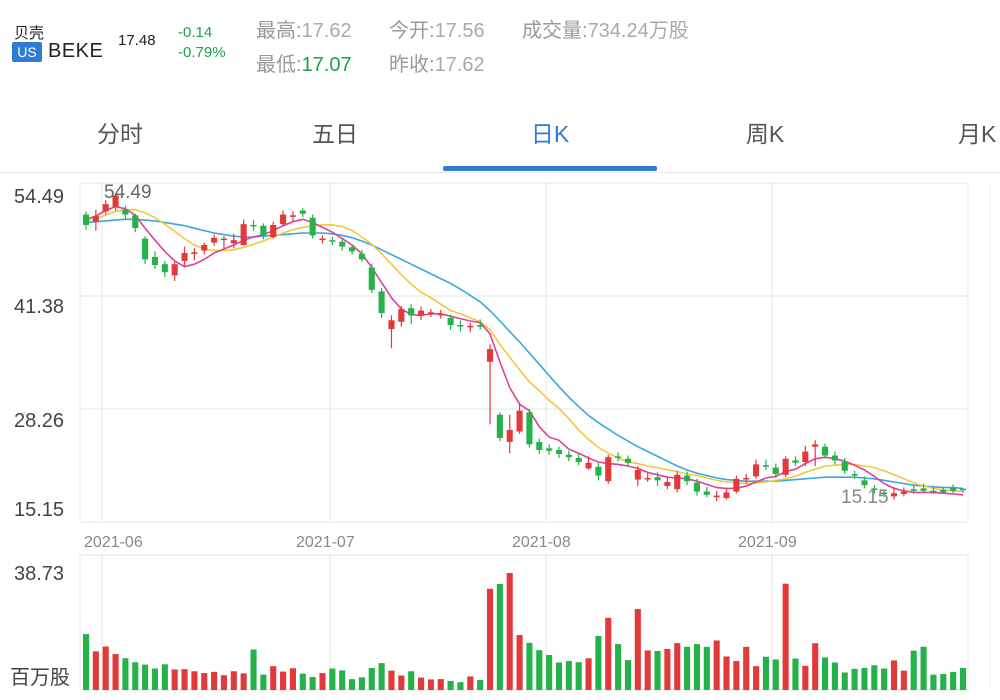  Describe the element at coordinates (304, 62) in the screenshot. I see `stat-low: 最低:17.07` at that location.